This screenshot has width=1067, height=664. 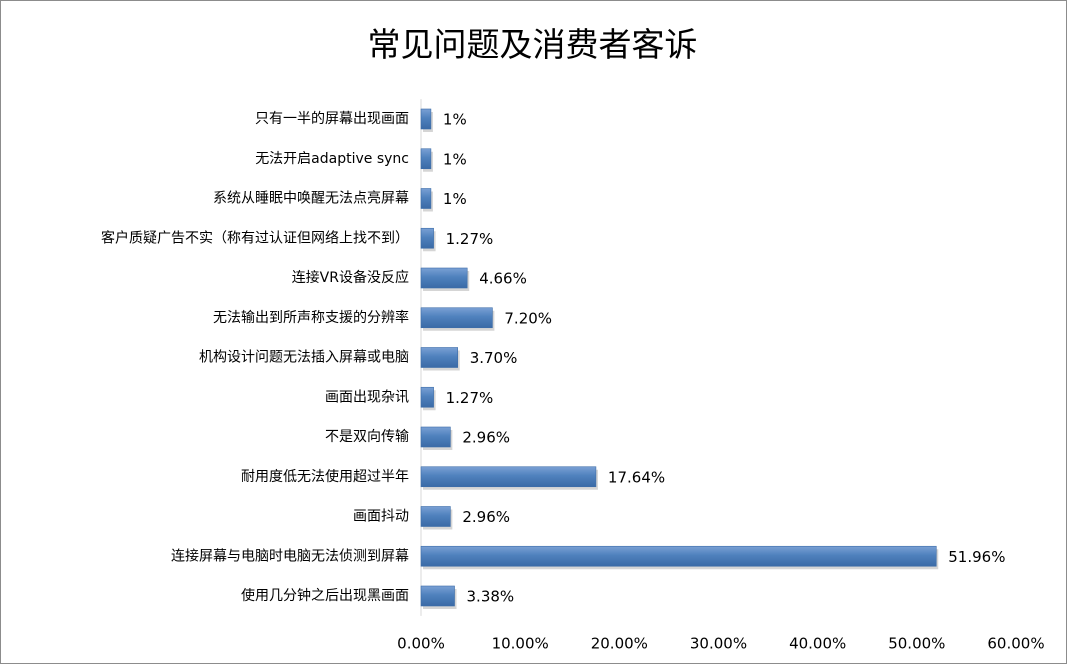 I want to click on category-label: 连接VR设备没反应, so click(x=350, y=277).